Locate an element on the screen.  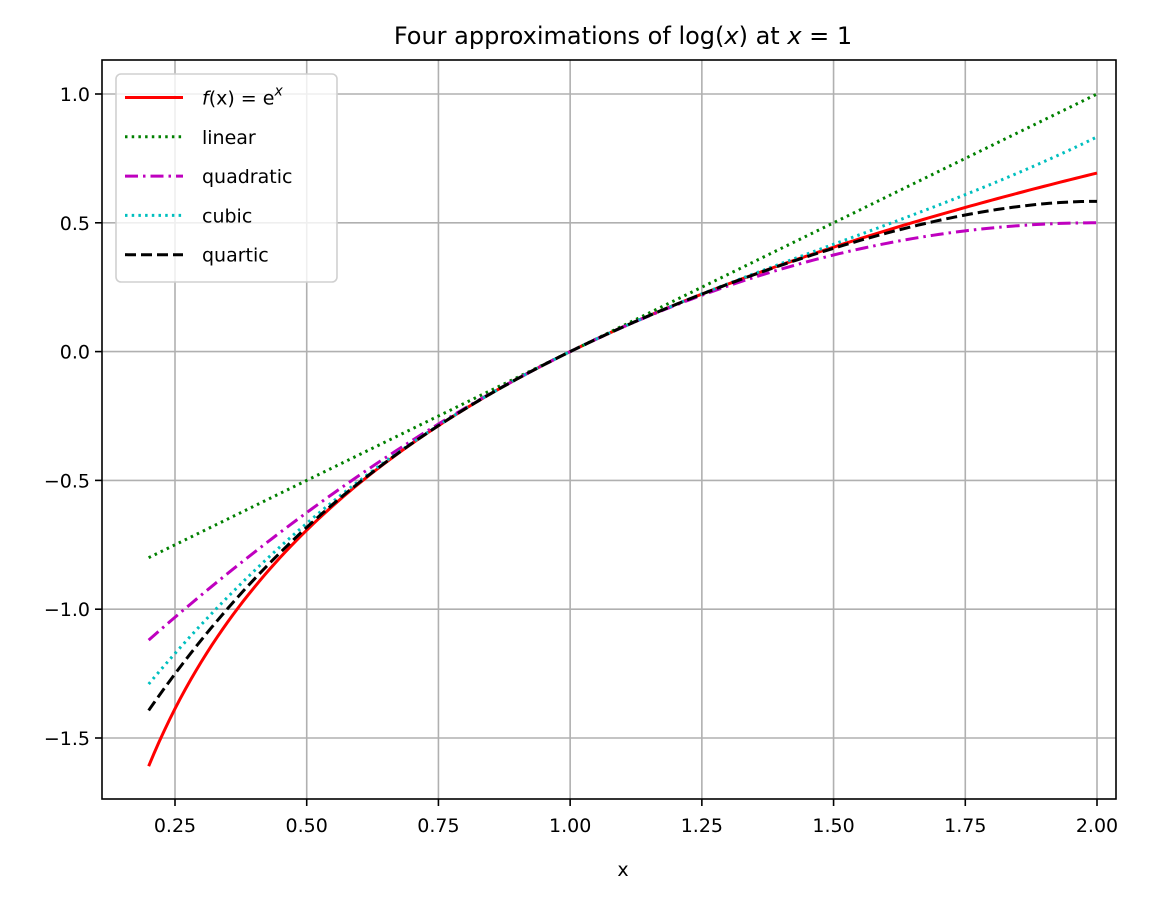
y-tick-label: −1.5 is located at coordinates (67, 739).